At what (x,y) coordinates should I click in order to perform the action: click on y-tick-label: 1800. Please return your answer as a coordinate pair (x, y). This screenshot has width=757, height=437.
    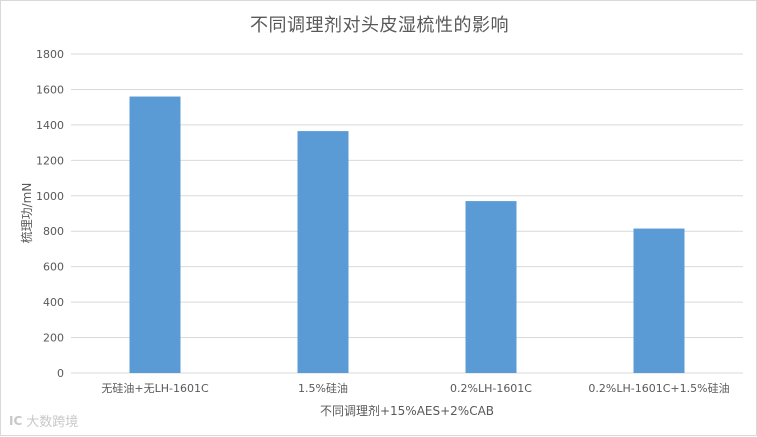
    Looking at the image, I should click on (50, 54).